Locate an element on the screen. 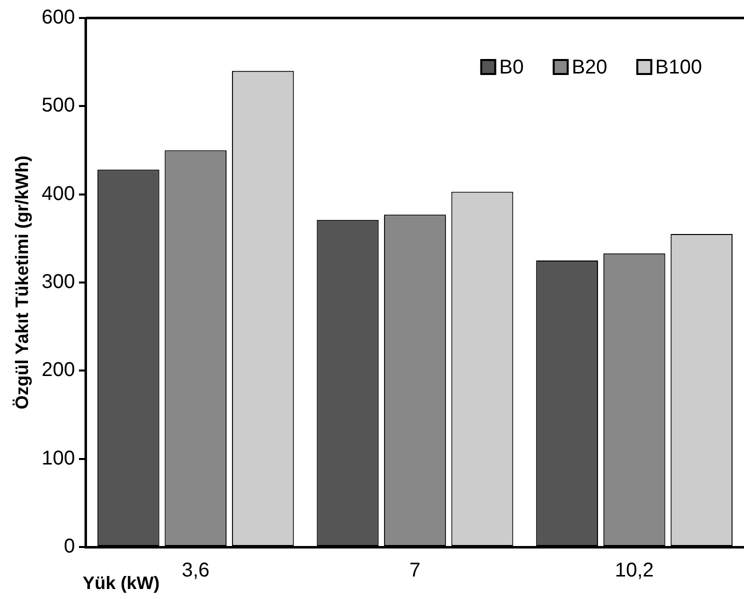 This screenshot has width=744, height=599. y-tick-label: 500 is located at coordinates (58, 105).